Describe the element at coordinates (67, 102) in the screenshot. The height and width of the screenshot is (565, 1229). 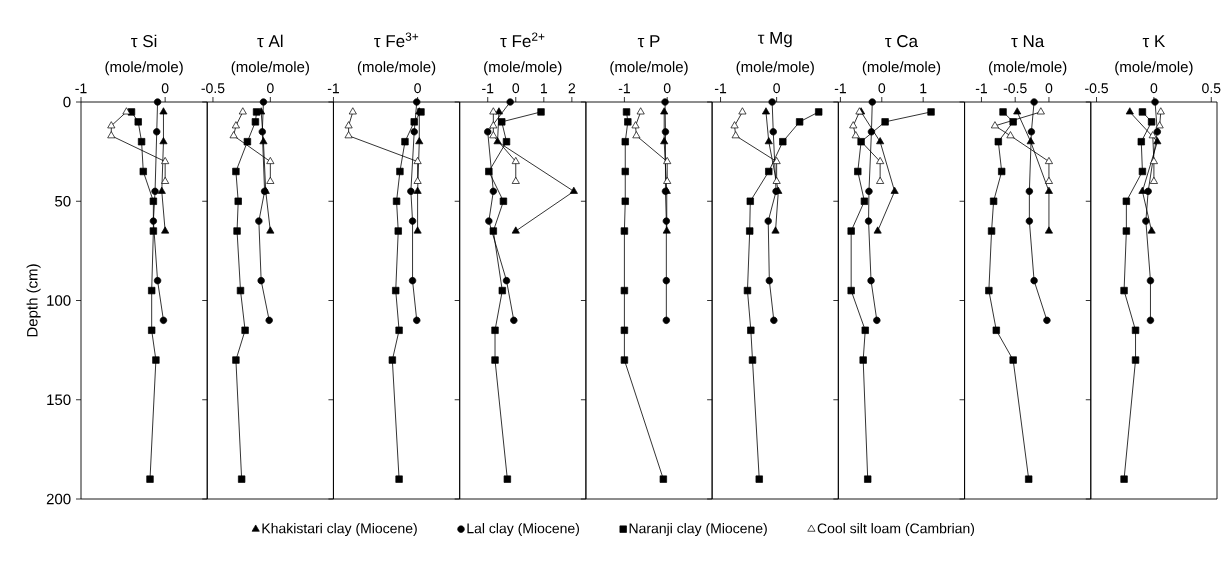
I see `y-tick-label: 0` at that location.